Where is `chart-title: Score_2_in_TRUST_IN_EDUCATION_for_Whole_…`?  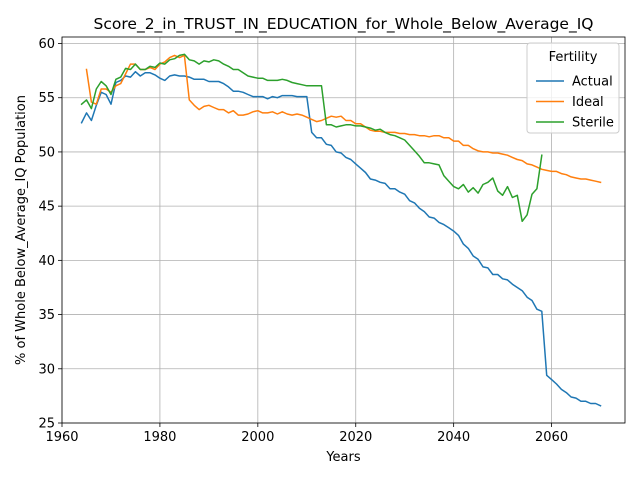 chart-title: Score_2_in_TRUST_IN_EDUCATION_for_Whole_… is located at coordinates (344, 24).